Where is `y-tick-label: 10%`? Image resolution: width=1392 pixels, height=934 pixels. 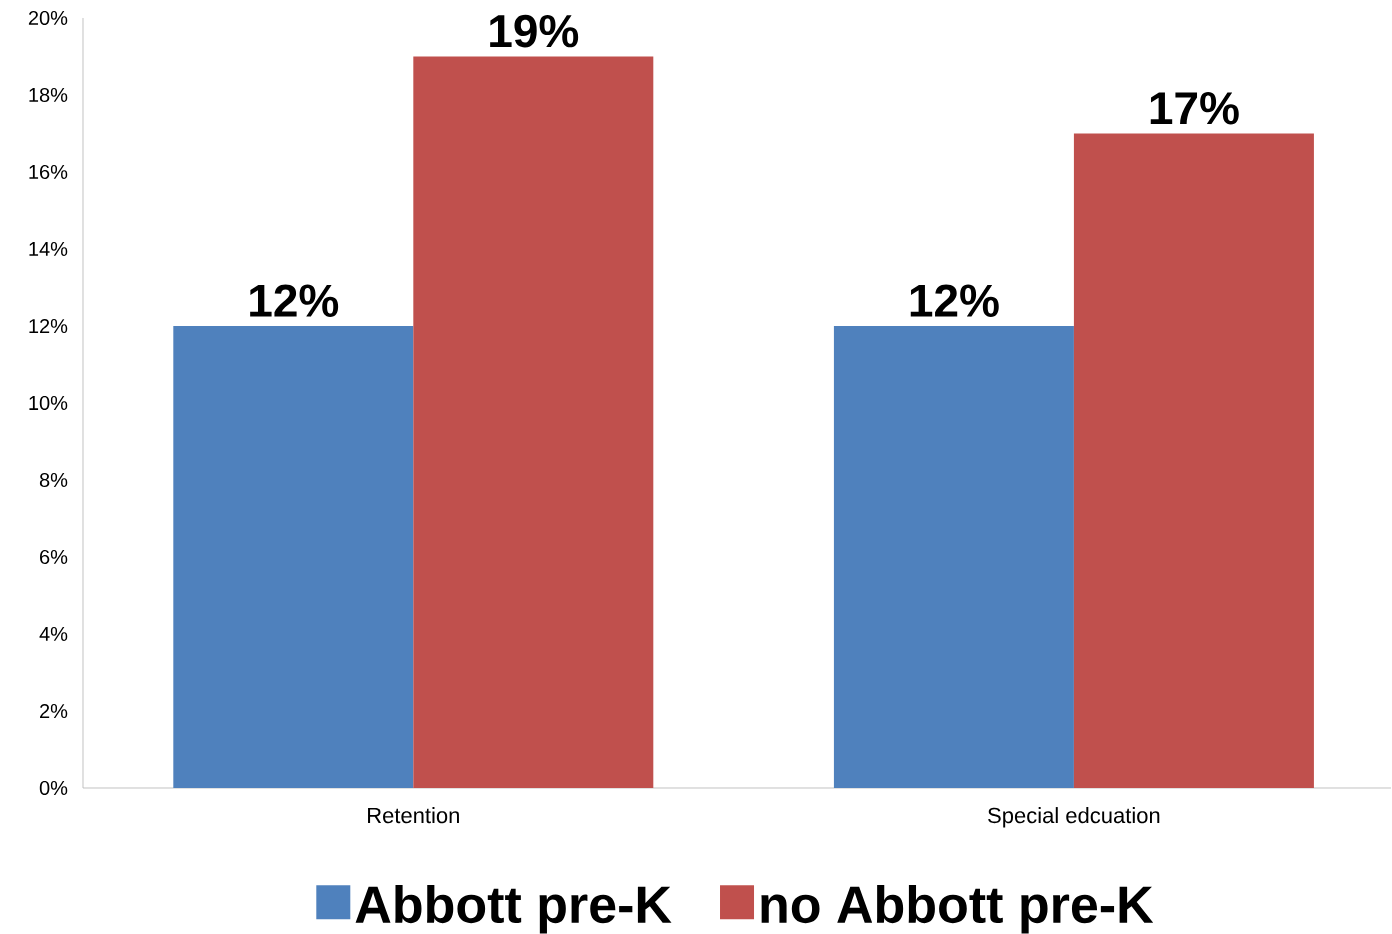
y-tick-label: 10% is located at coordinates (48, 403).